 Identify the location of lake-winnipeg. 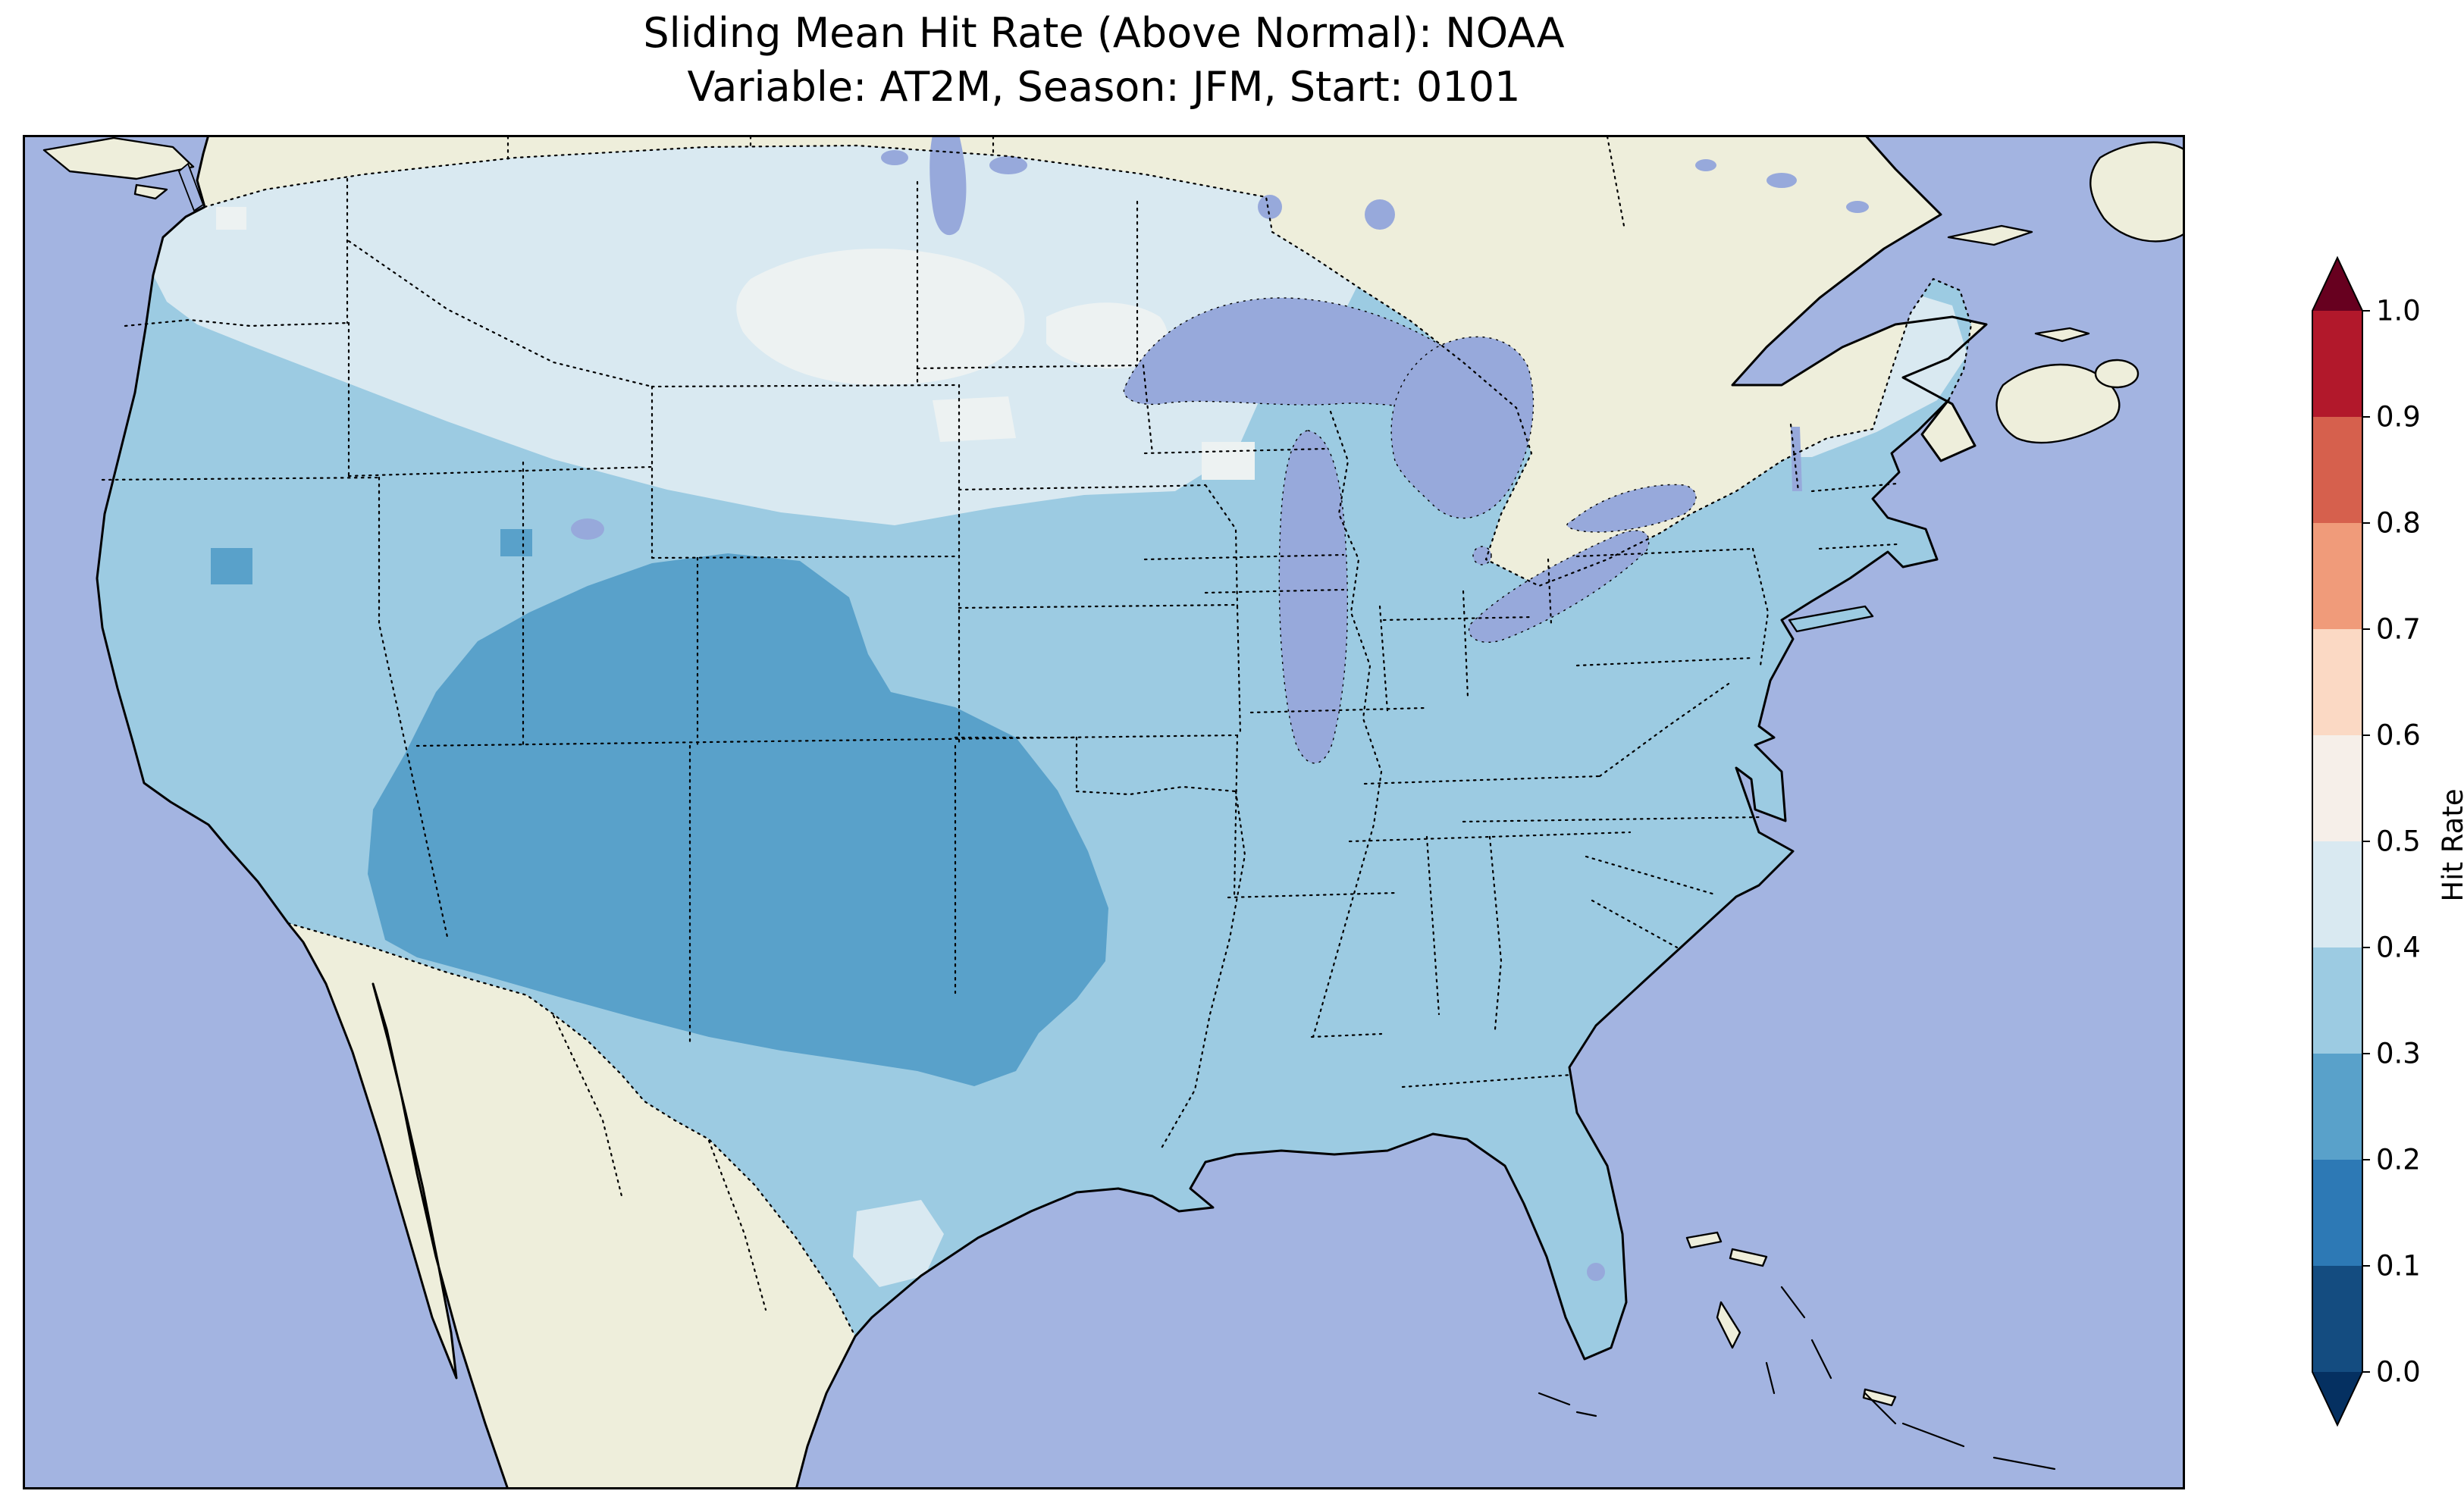
(948, 185).